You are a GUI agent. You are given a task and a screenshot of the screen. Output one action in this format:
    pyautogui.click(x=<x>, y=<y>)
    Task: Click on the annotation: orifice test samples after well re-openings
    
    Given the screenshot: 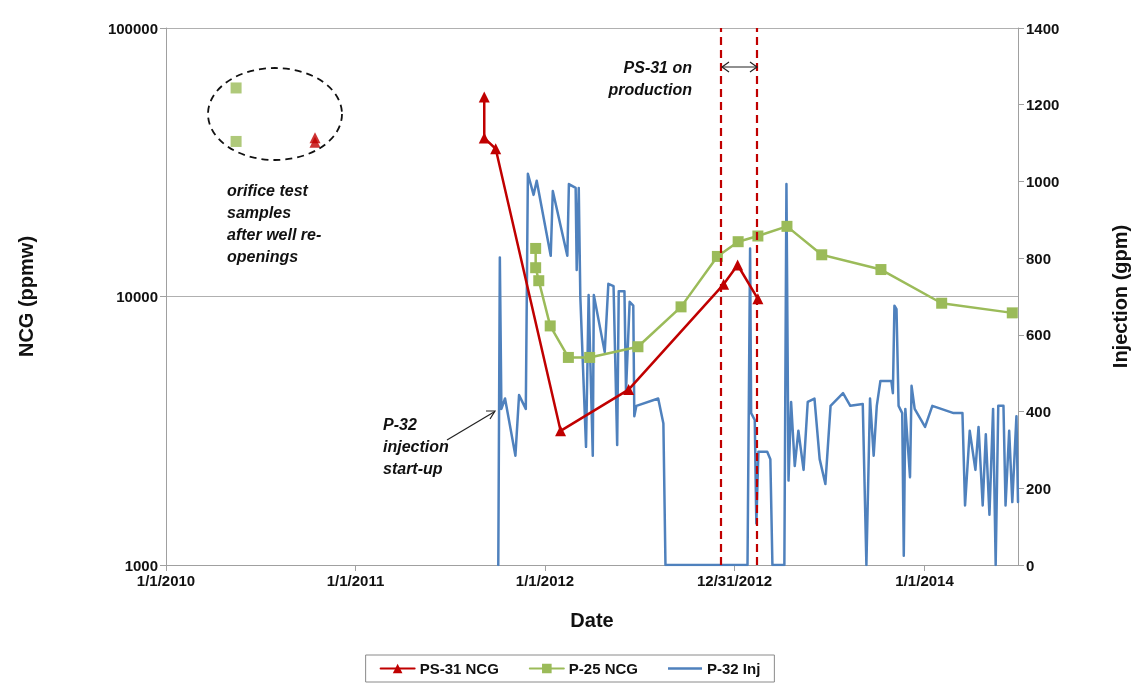 What is the action you would take?
    pyautogui.click(x=275, y=224)
    